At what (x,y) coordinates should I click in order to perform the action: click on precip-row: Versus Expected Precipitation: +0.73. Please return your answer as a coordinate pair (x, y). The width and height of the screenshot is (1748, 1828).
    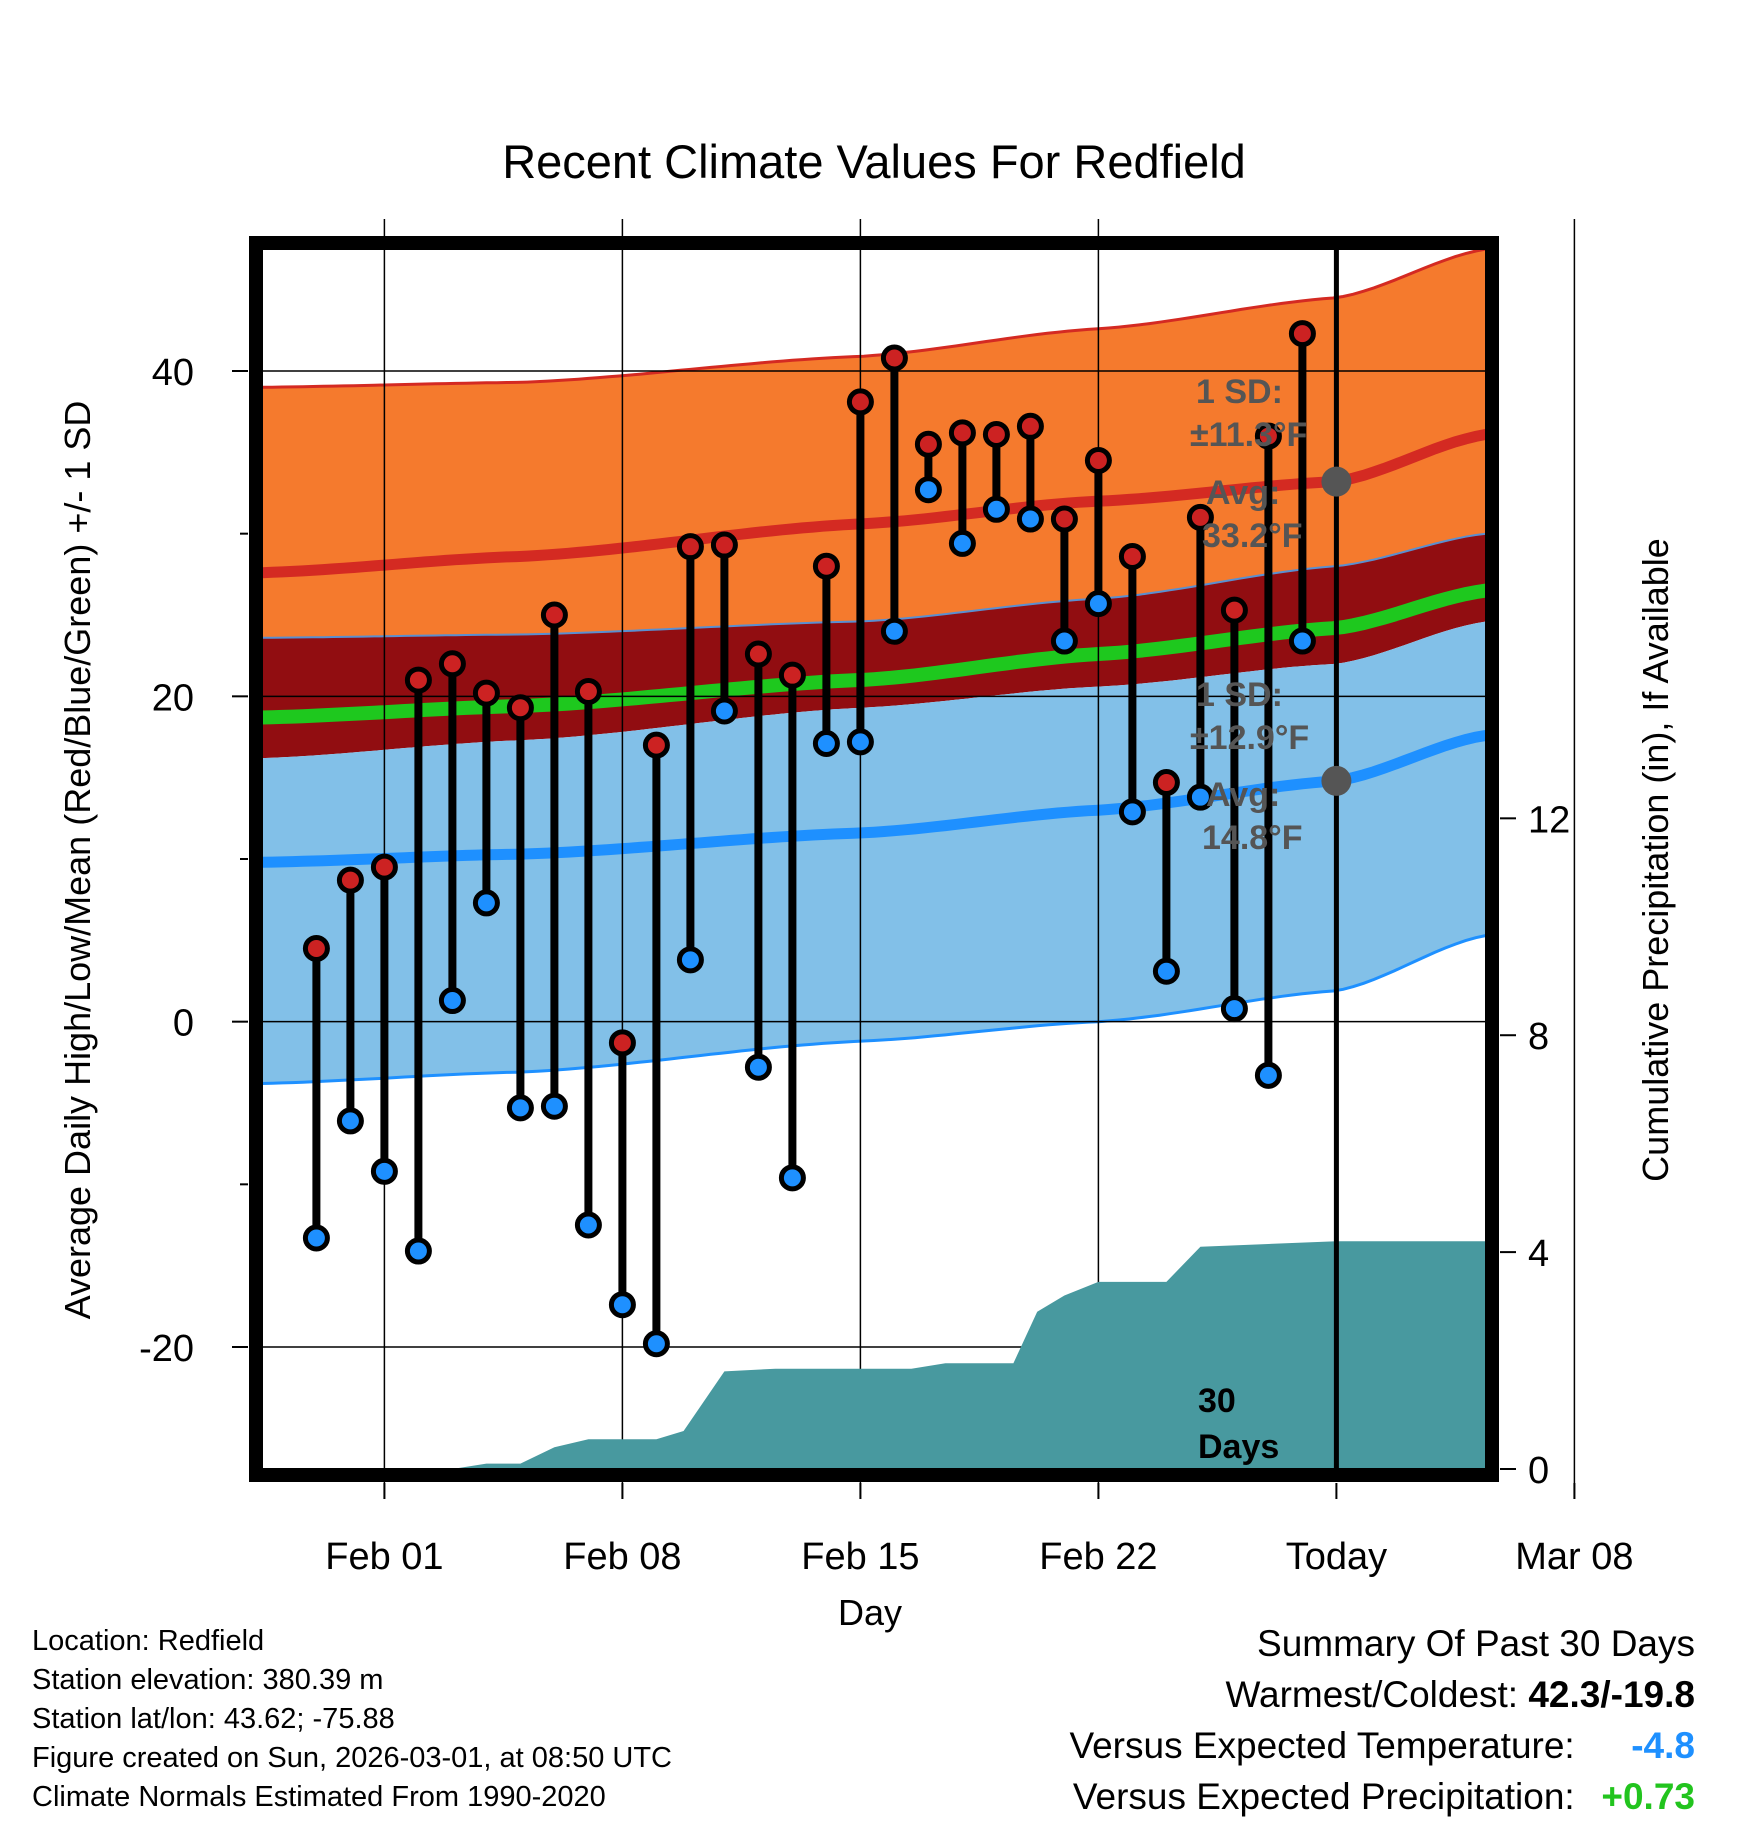
    Looking at the image, I should click on (1382, 1796).